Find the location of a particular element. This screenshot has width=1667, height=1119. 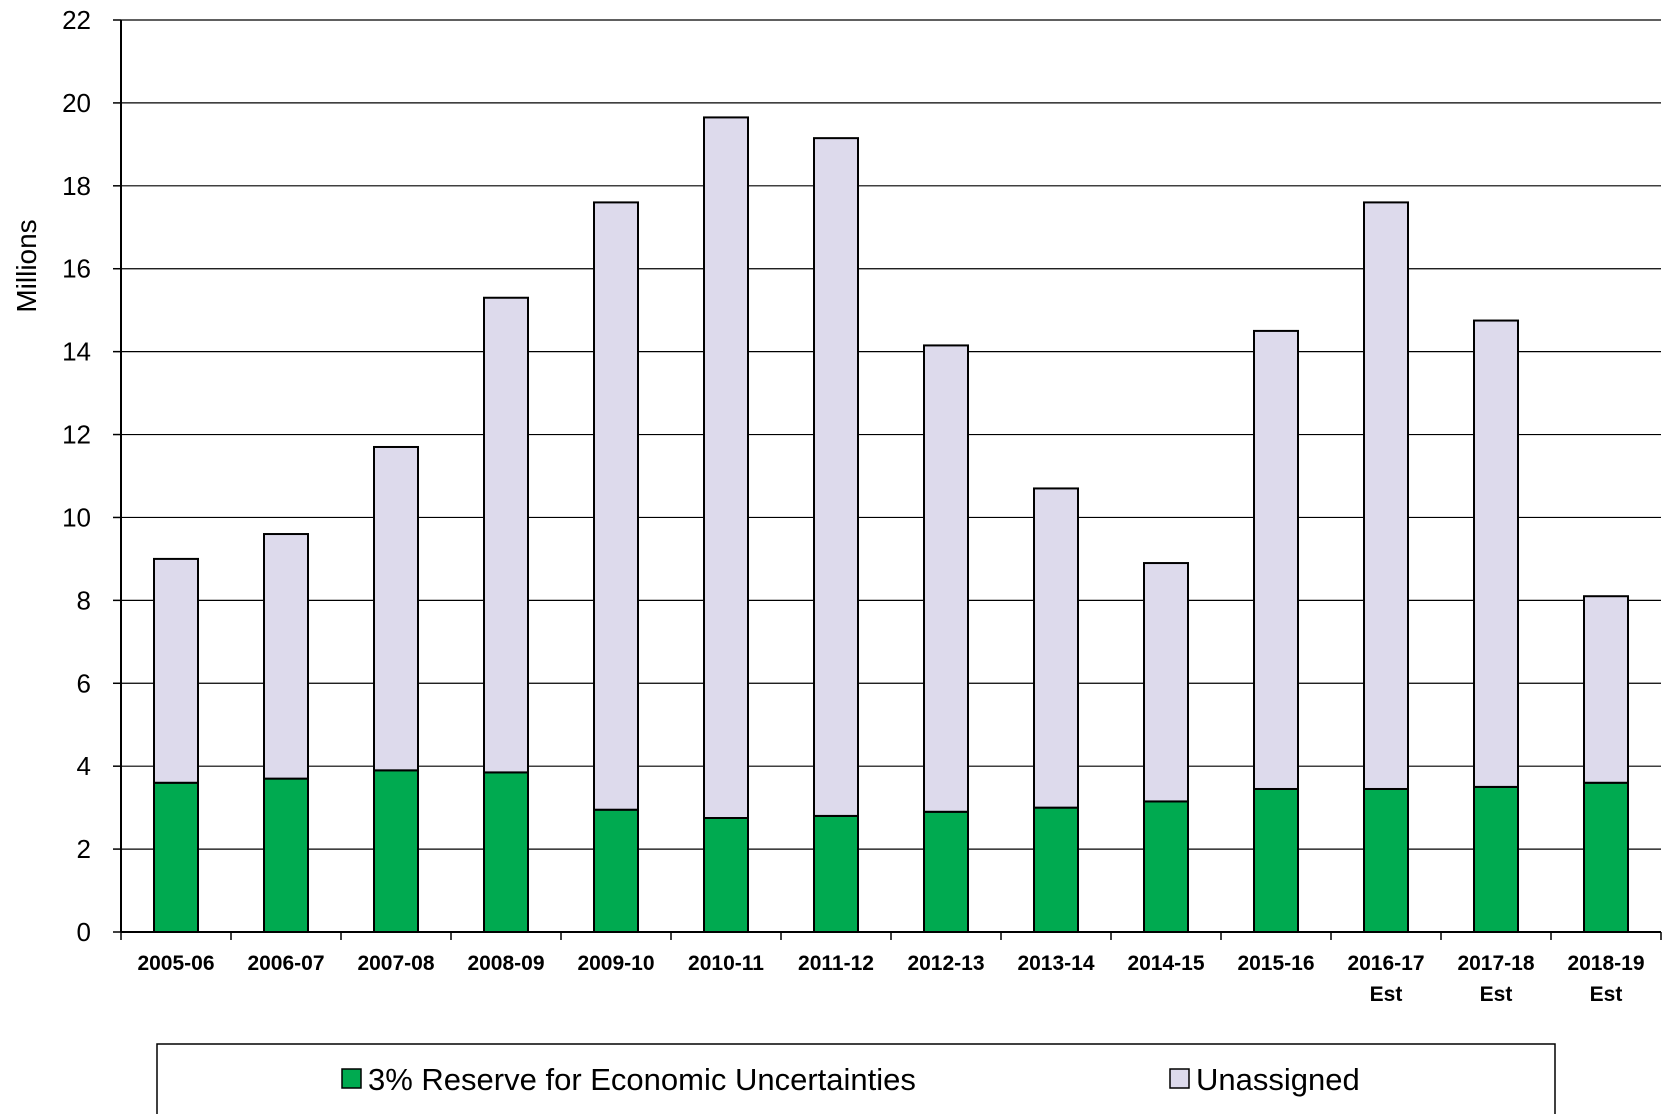

x-tick-label: 2014-15 is located at coordinates (1165, 963).